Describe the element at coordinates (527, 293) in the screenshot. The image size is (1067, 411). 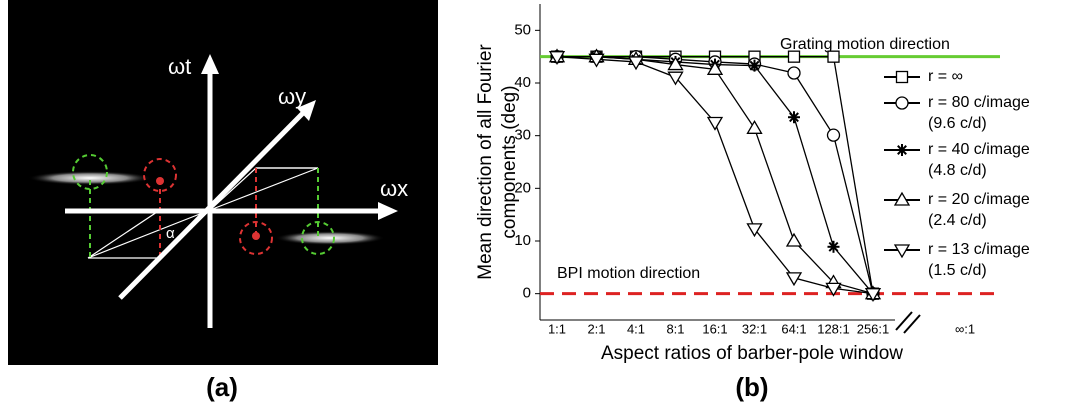
I see `y-tick-label: 0` at that location.